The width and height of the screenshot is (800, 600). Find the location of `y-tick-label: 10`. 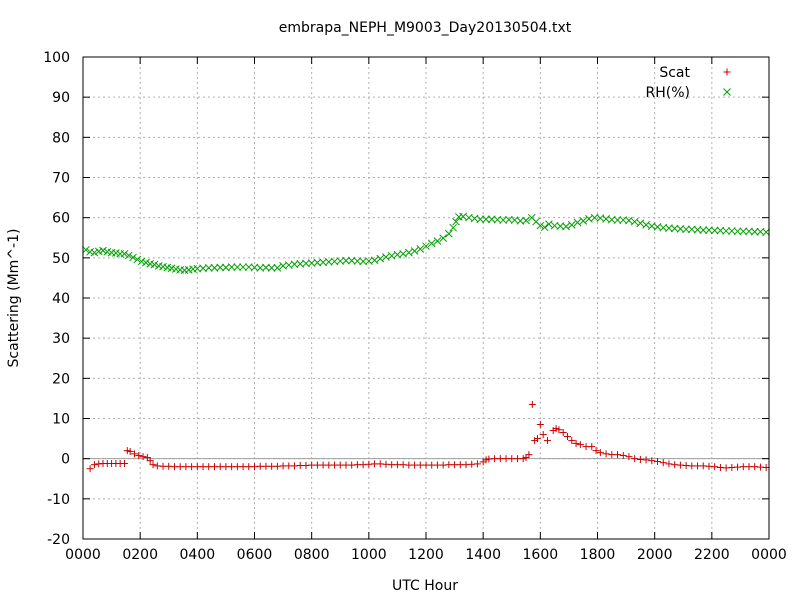

y-tick-label: 10 is located at coordinates (61, 420).